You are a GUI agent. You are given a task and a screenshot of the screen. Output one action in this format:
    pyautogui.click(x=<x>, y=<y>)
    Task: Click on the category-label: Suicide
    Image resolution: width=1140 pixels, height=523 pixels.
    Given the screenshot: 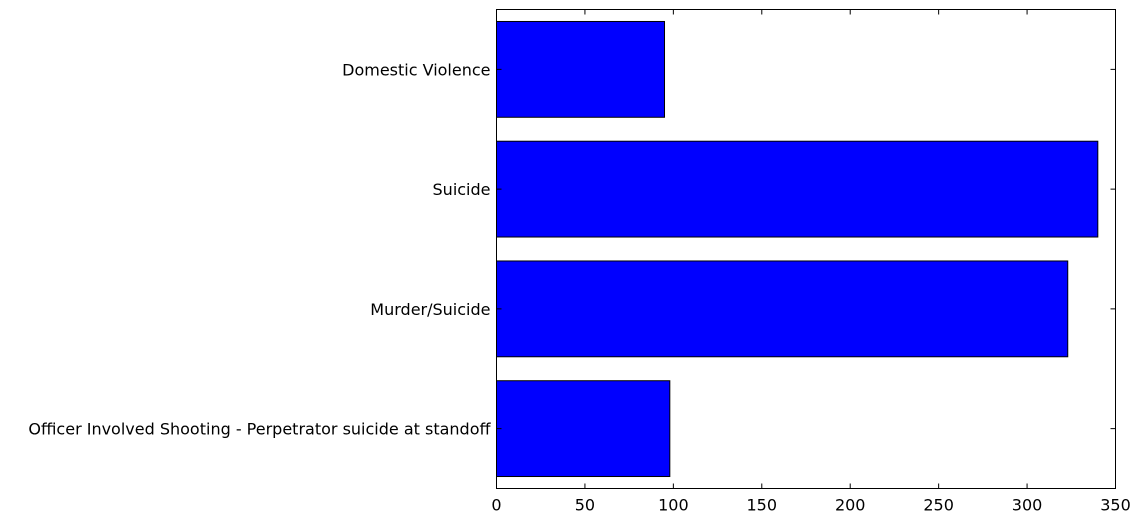 What is the action you would take?
    pyautogui.click(x=462, y=189)
    